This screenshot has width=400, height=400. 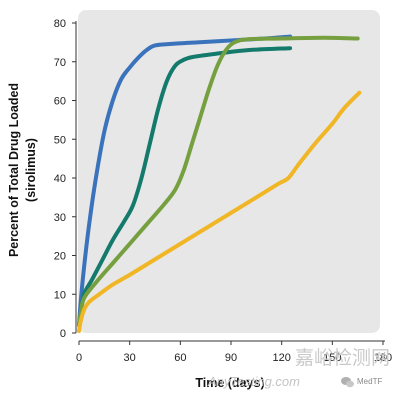 I want to click on x-tick-label: 180, so click(x=383, y=358).